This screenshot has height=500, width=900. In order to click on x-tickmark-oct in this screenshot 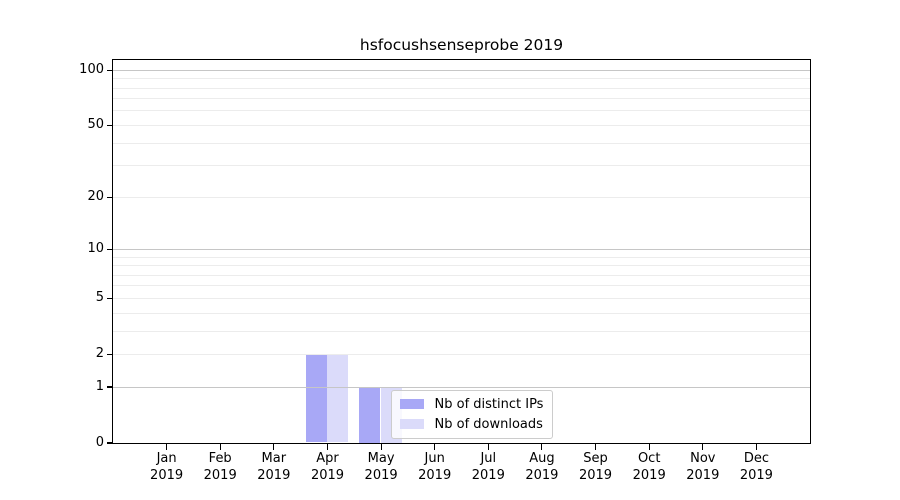, I will do `click(649, 447)`.